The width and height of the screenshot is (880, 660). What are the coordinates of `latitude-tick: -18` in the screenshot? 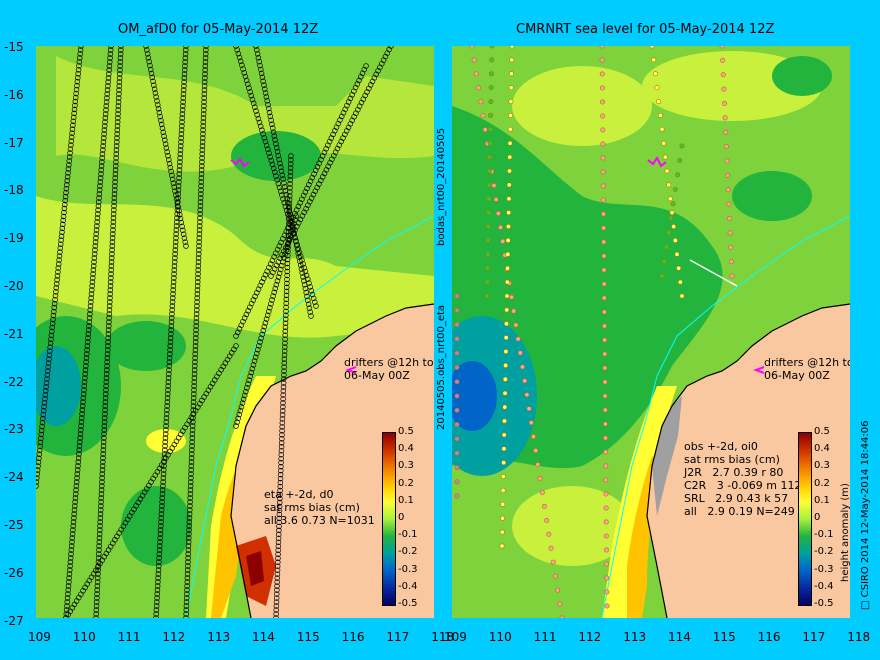 It's located at (14, 190).